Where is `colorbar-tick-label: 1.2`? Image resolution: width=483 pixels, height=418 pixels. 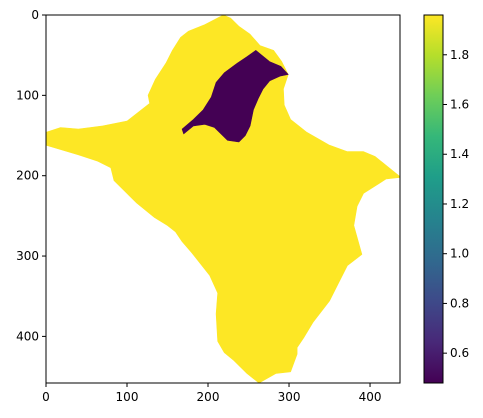 colorbar-tick-label: 1.2 is located at coordinates (459, 204).